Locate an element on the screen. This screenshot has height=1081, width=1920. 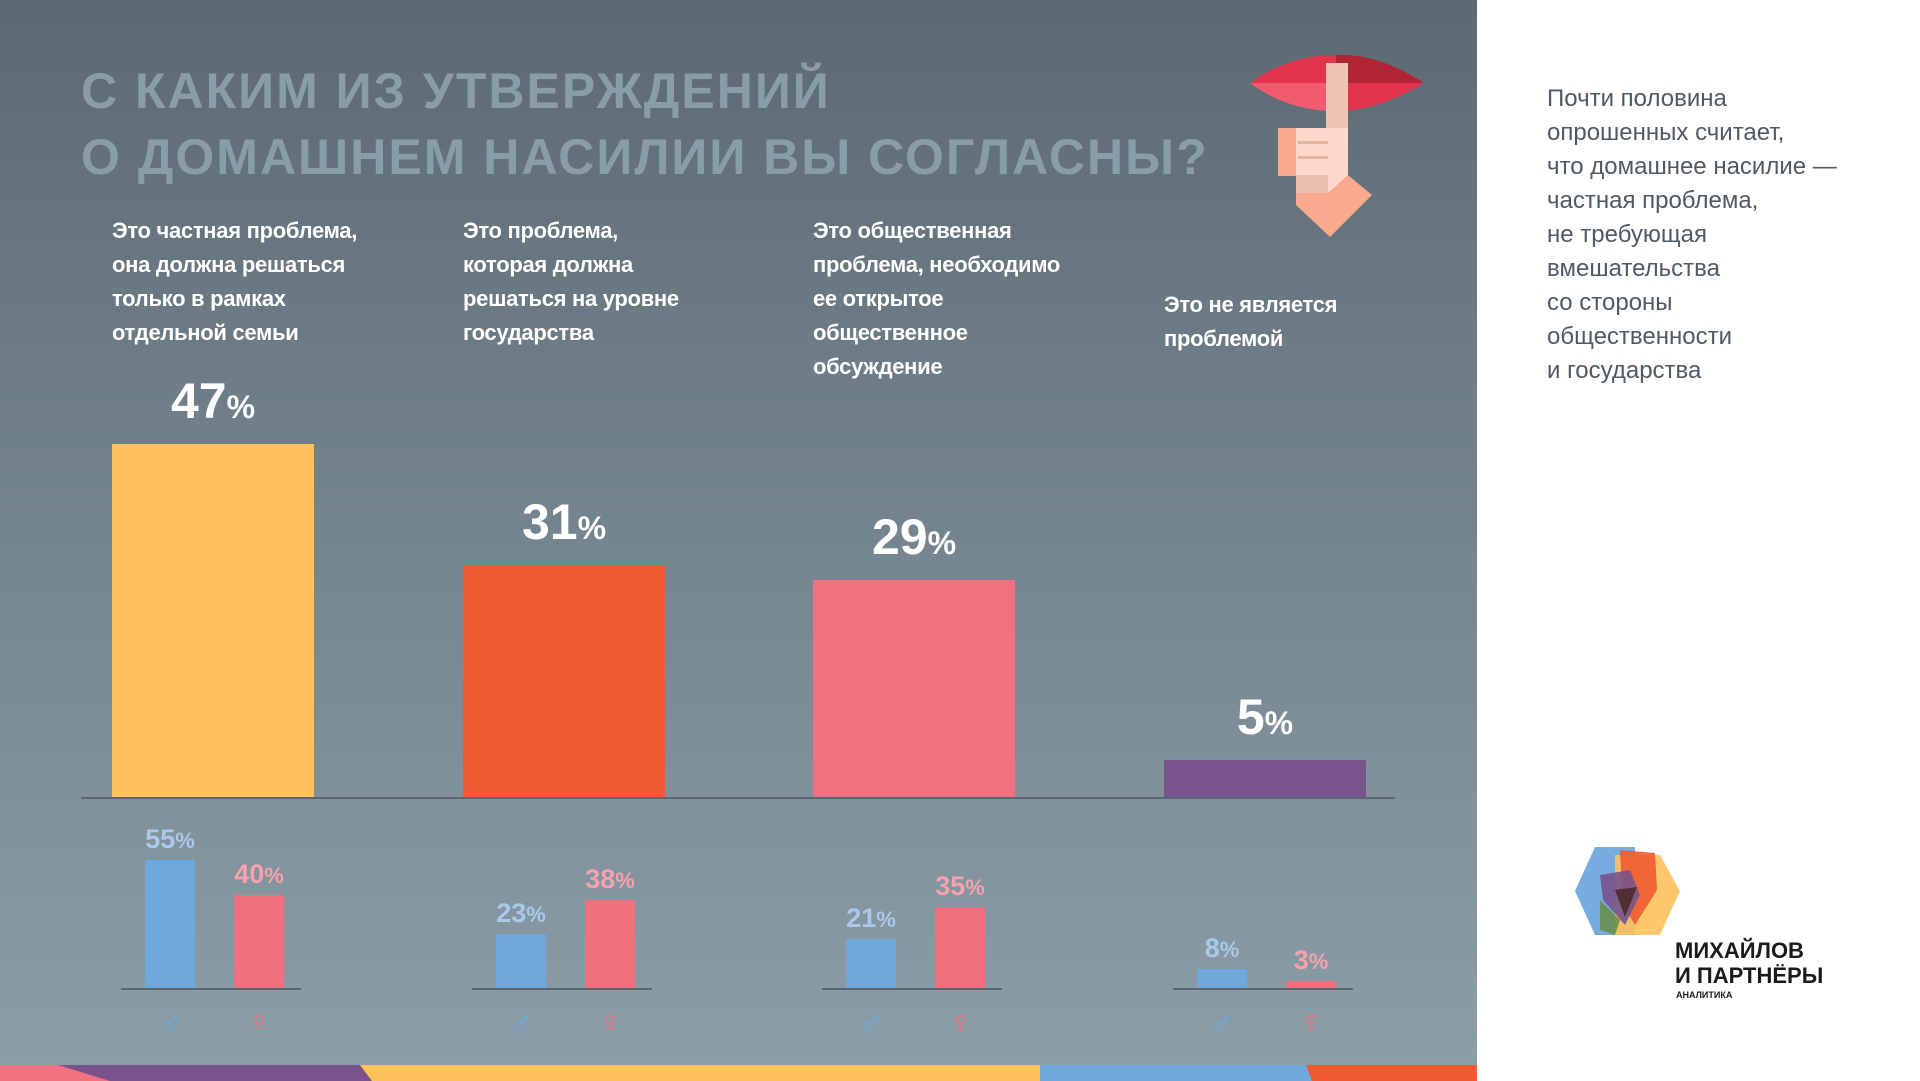
value-number: 31 is located at coordinates (549, 521).